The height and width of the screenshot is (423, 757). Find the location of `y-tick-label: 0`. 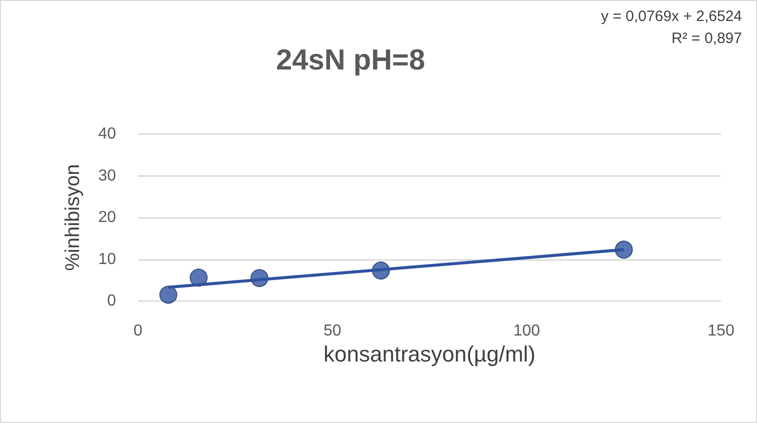

y-tick-label: 0 is located at coordinates (111, 301).